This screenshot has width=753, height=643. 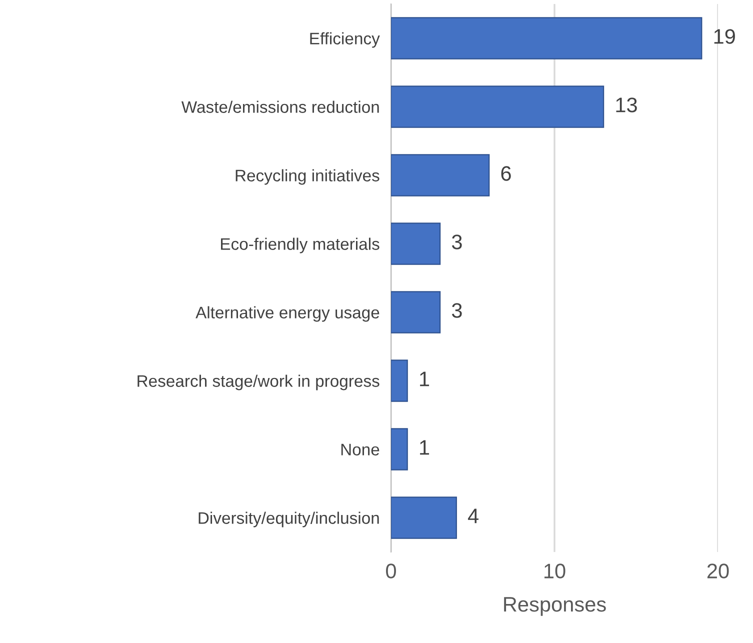 What do you see at coordinates (718, 571) in the screenshot?
I see `x-tick-label: 20` at bounding box center [718, 571].